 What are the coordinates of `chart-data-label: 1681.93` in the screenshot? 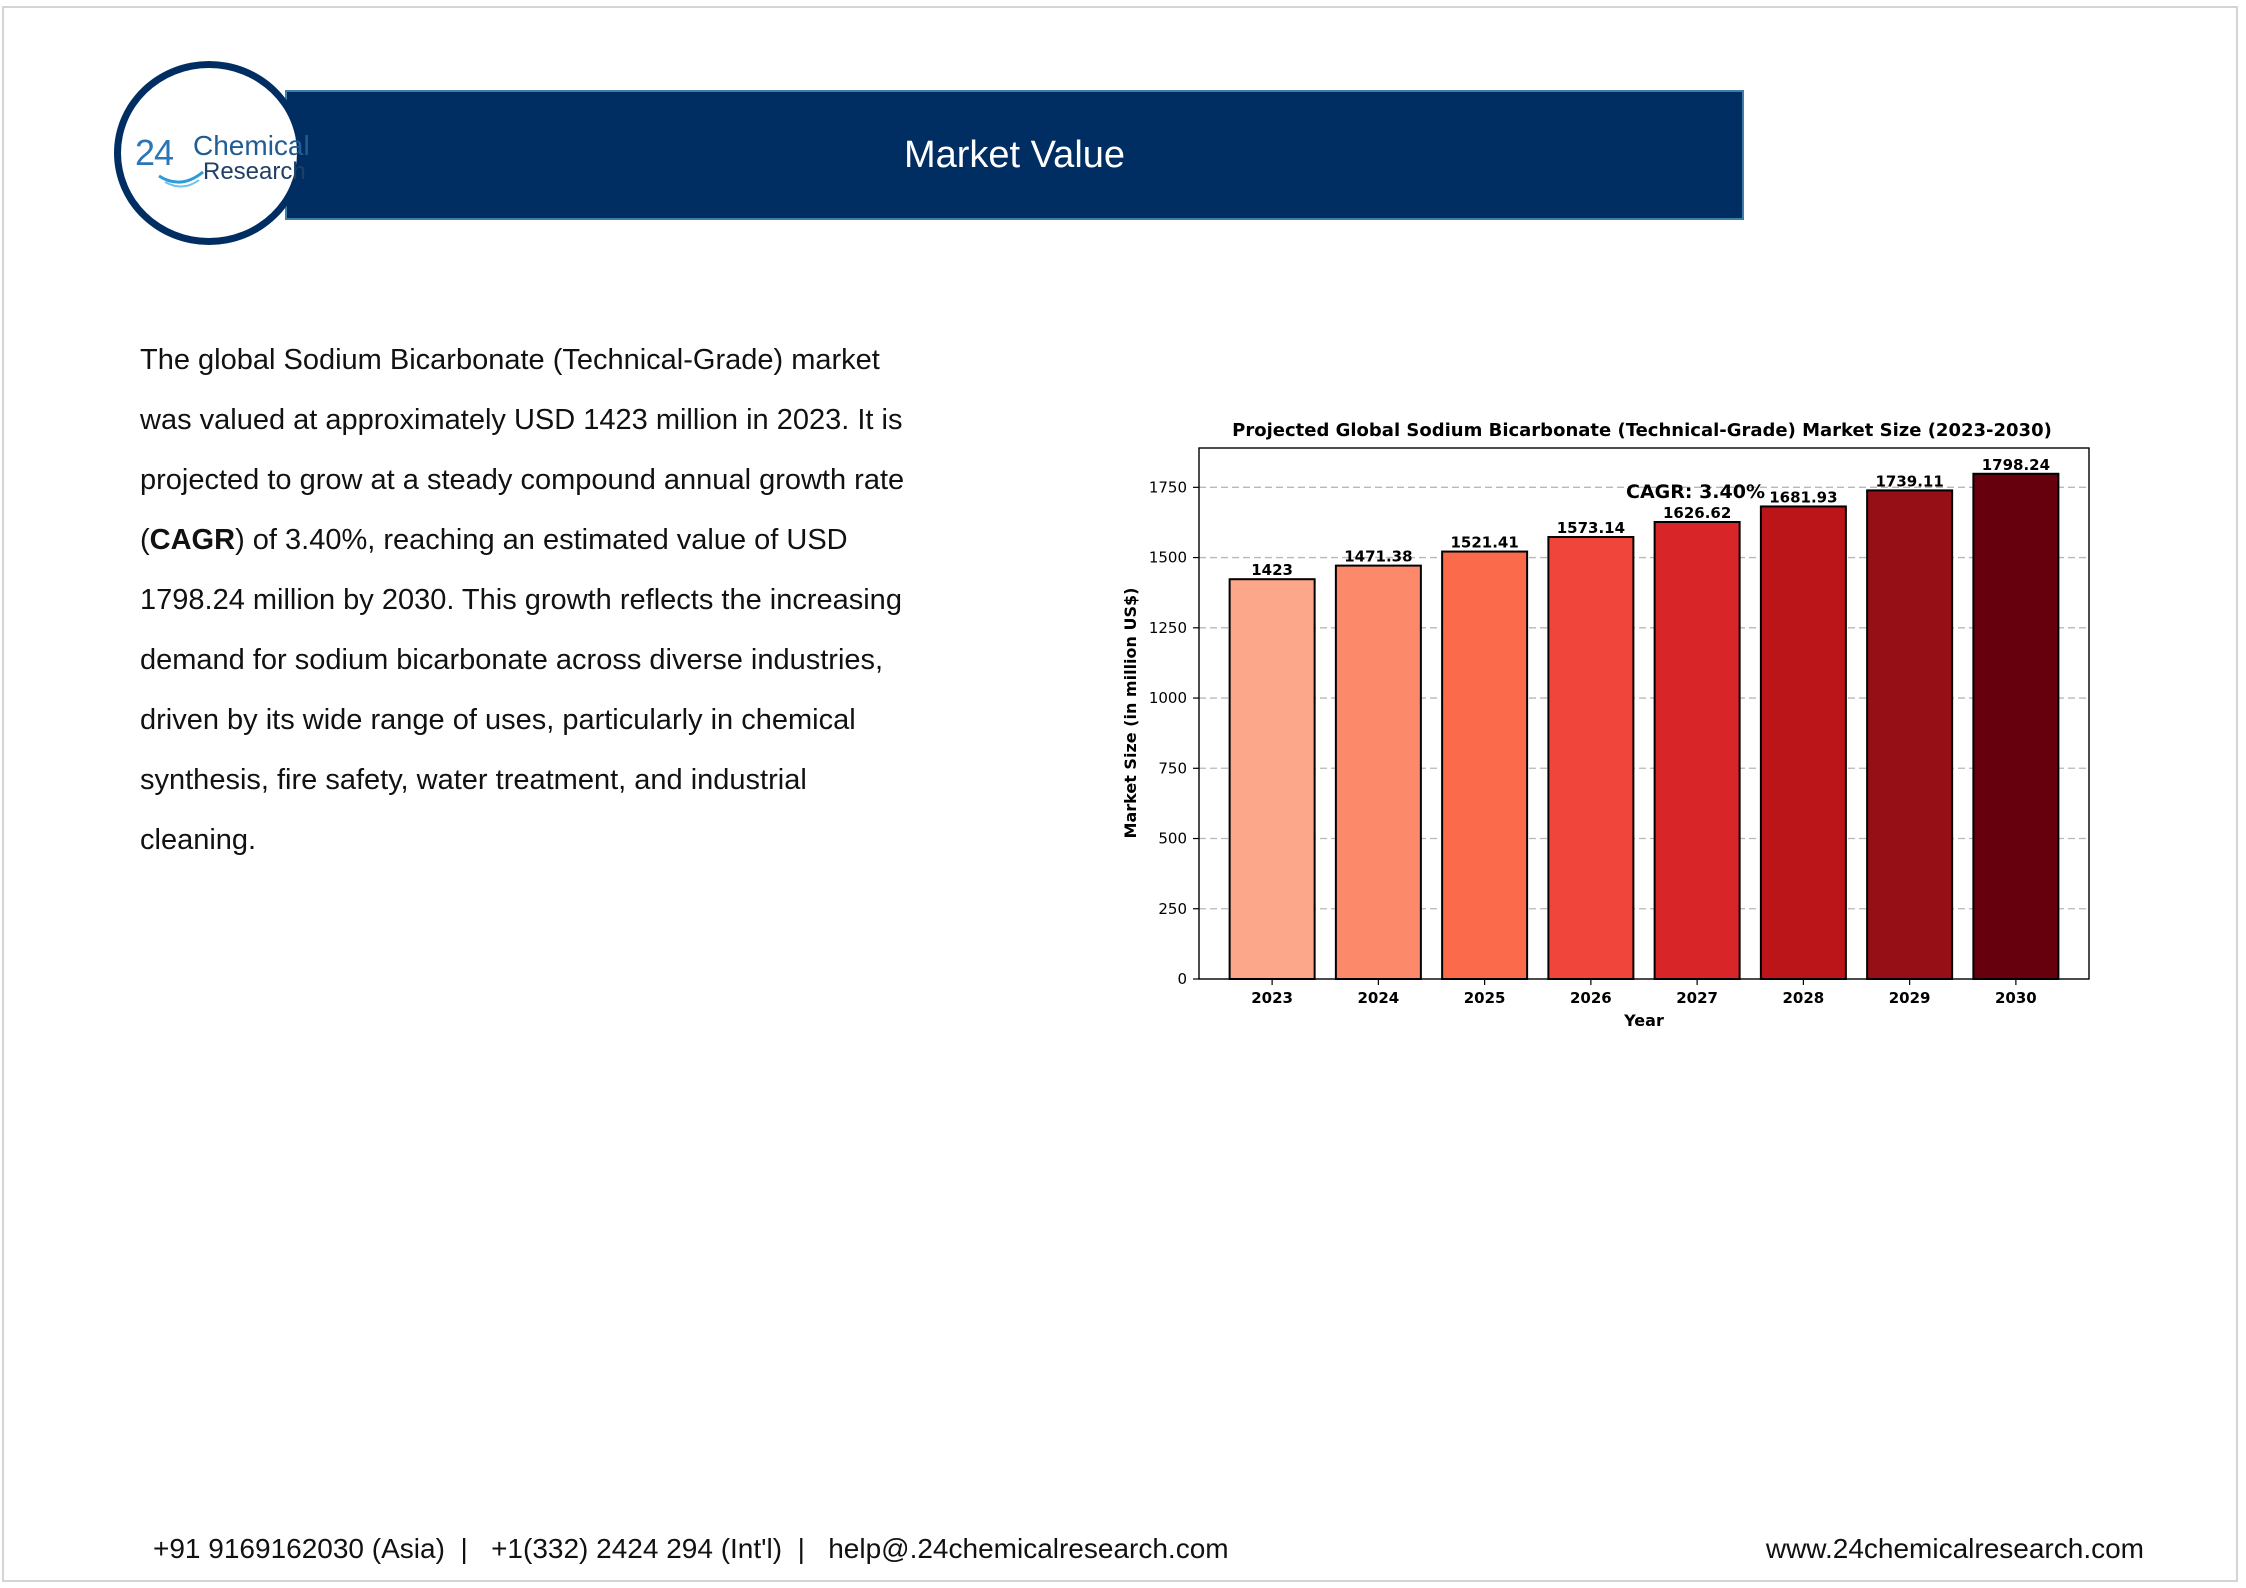 It's located at (1803, 497).